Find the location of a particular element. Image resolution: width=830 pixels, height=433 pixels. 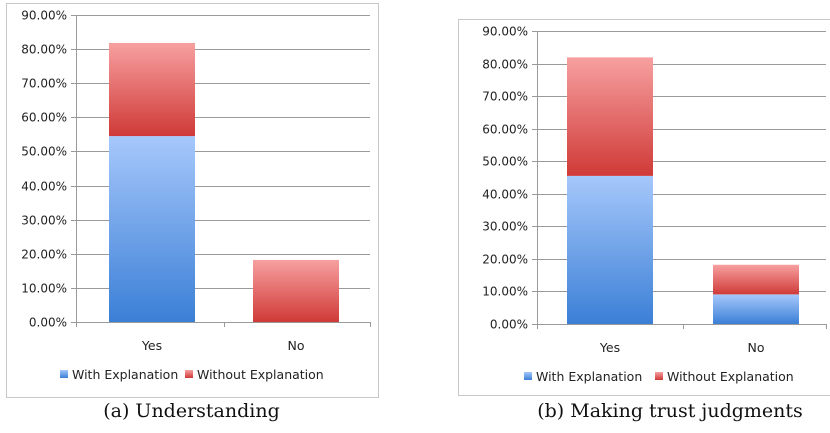

caption-understanding: (a) Understanding is located at coordinates (191, 411).